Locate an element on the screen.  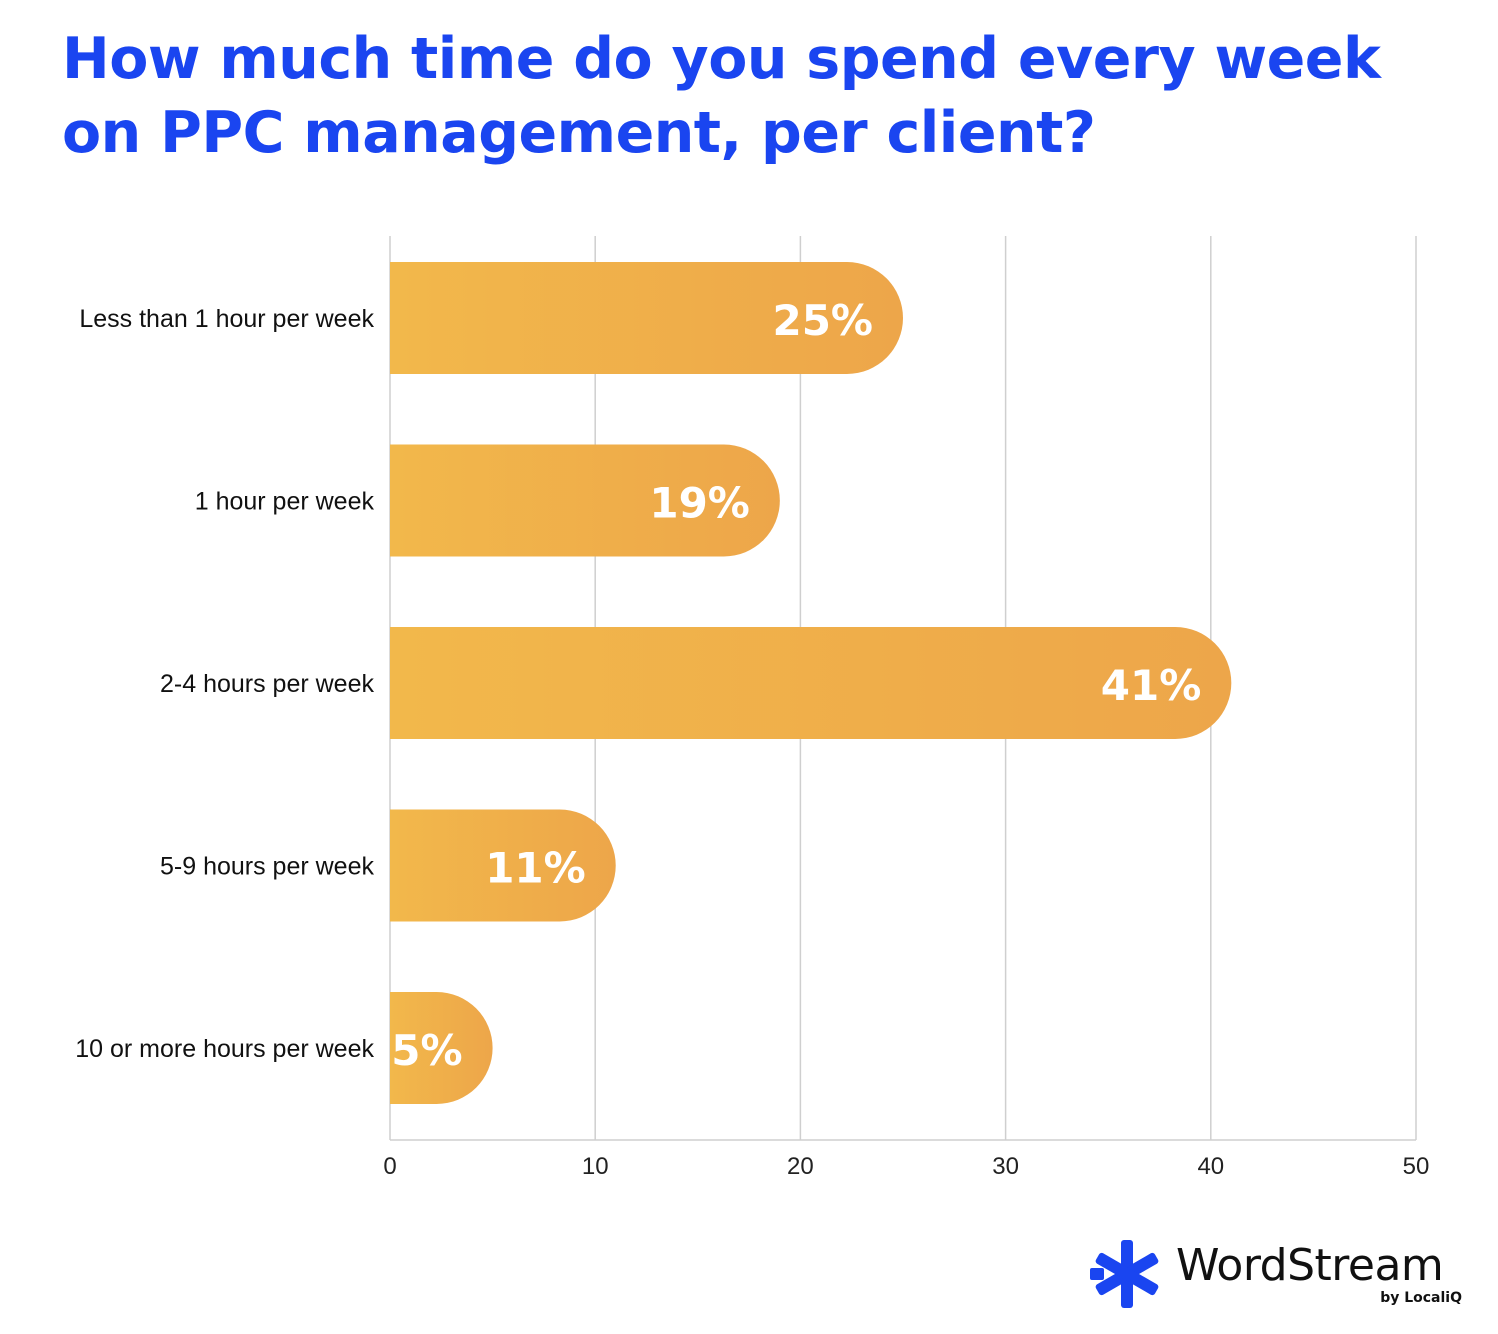
data-label: 25% is located at coordinates (822, 320).